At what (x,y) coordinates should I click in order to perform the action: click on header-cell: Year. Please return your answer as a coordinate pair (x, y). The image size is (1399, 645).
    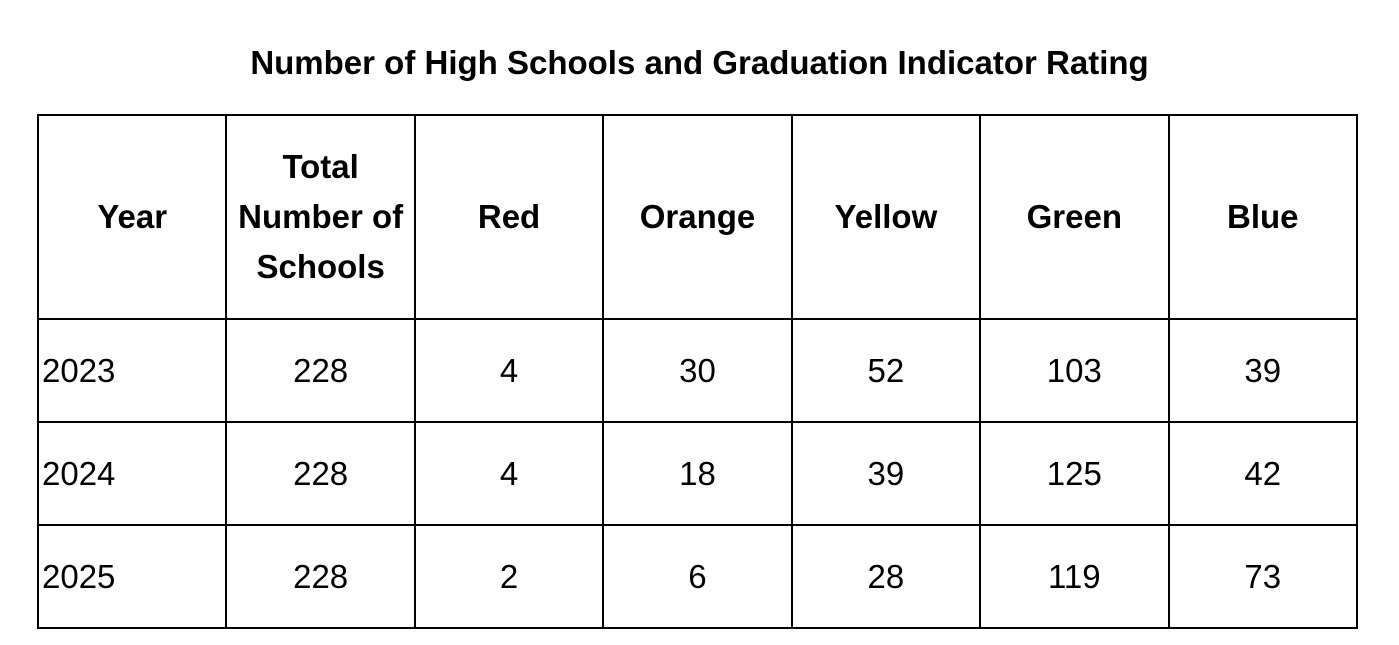
    Looking at the image, I should click on (132, 217).